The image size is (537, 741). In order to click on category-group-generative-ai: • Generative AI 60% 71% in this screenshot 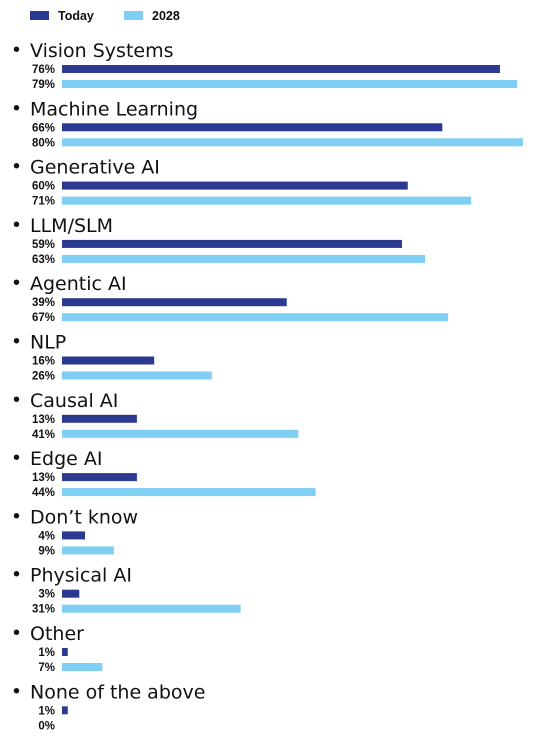, I will do `click(242, 182)`.